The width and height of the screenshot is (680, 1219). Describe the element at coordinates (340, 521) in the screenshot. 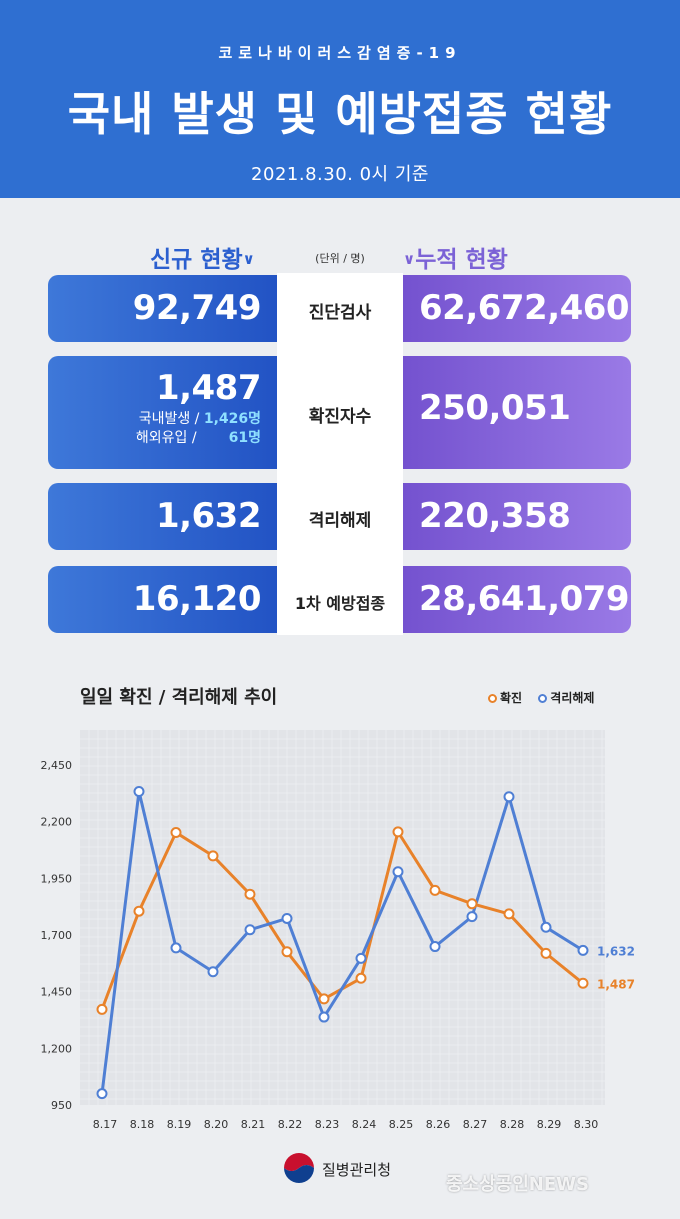

I see `released-label: 격리해제` at that location.